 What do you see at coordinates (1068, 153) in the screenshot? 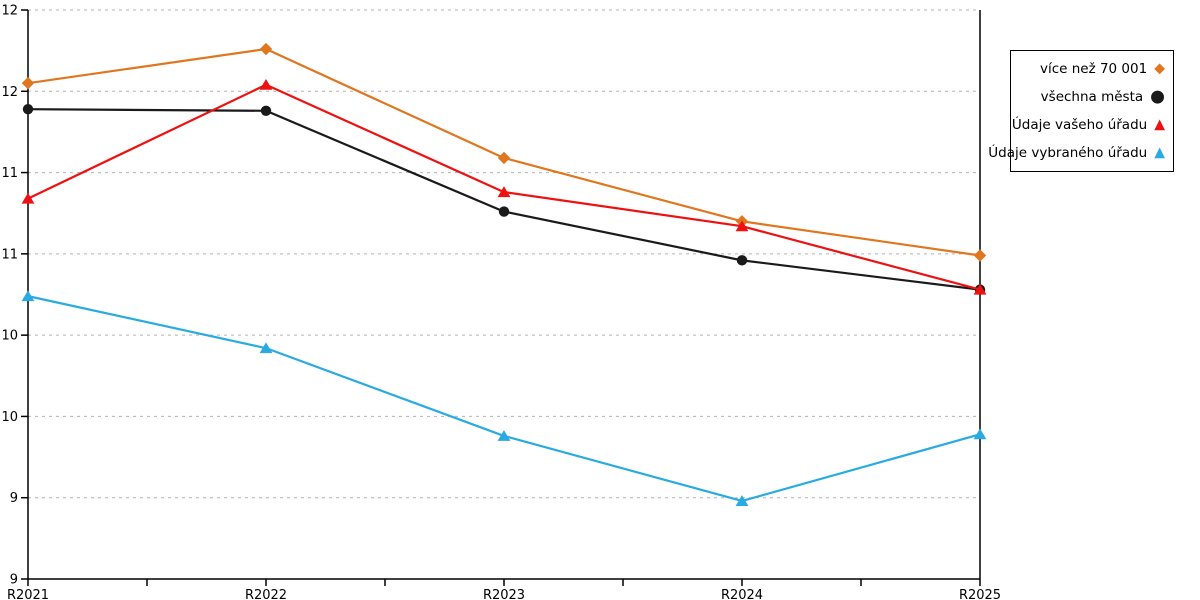
I see `legend-item-label: Údaje vybraného úřadu` at bounding box center [1068, 153].